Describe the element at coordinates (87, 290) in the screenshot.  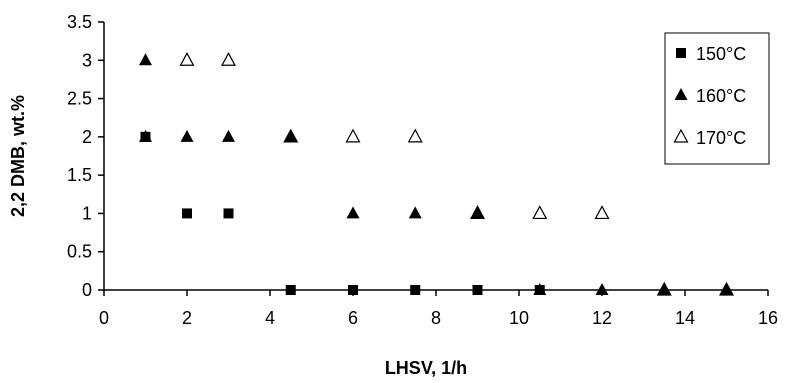
I see `y-tick-label: 0` at that location.